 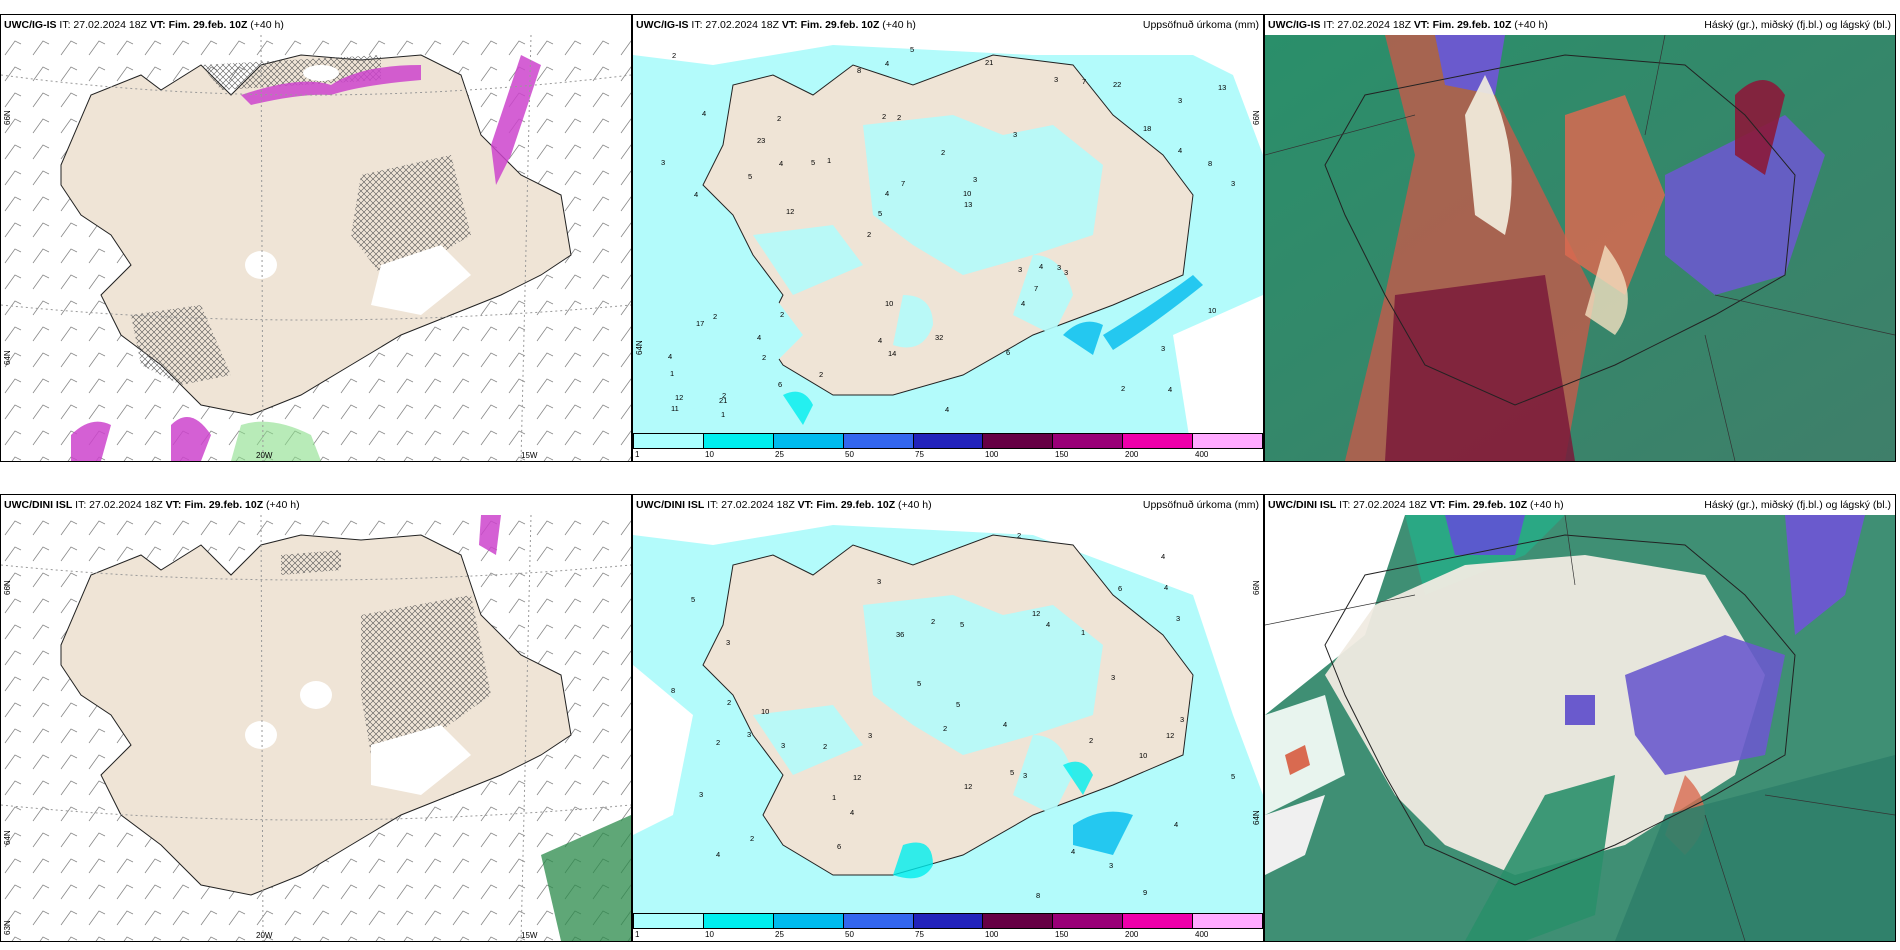 What do you see at coordinates (989, 62) in the screenshot?
I see `precip-value-label: 21` at bounding box center [989, 62].